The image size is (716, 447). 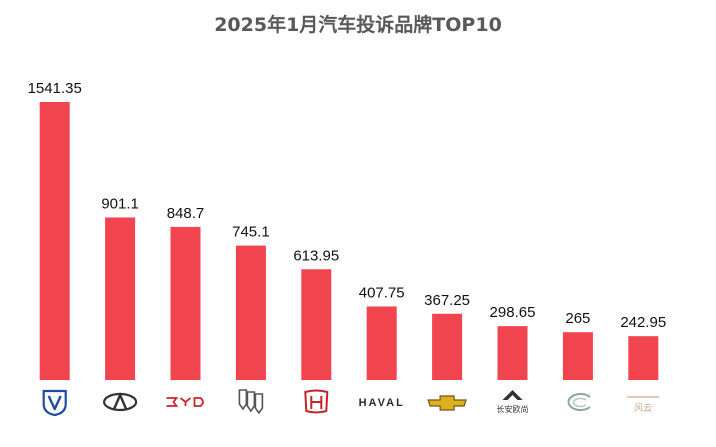 I want to click on changan-oushang-logo: 长安欧尚, so click(x=513, y=402).